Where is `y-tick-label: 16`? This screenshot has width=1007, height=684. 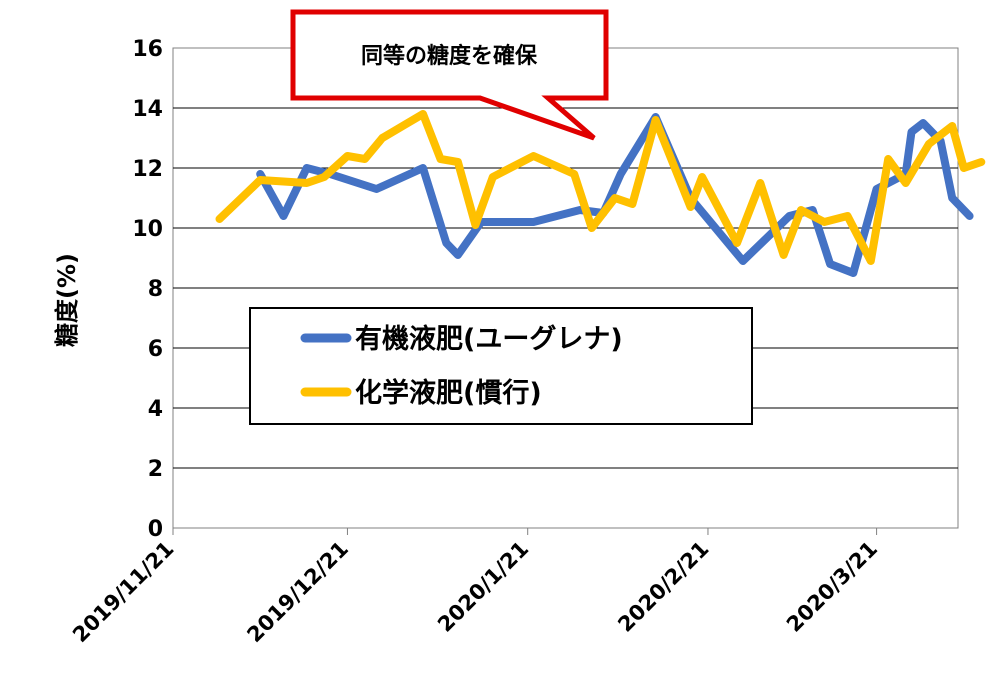 y-tick-label: 16 is located at coordinates (147, 49).